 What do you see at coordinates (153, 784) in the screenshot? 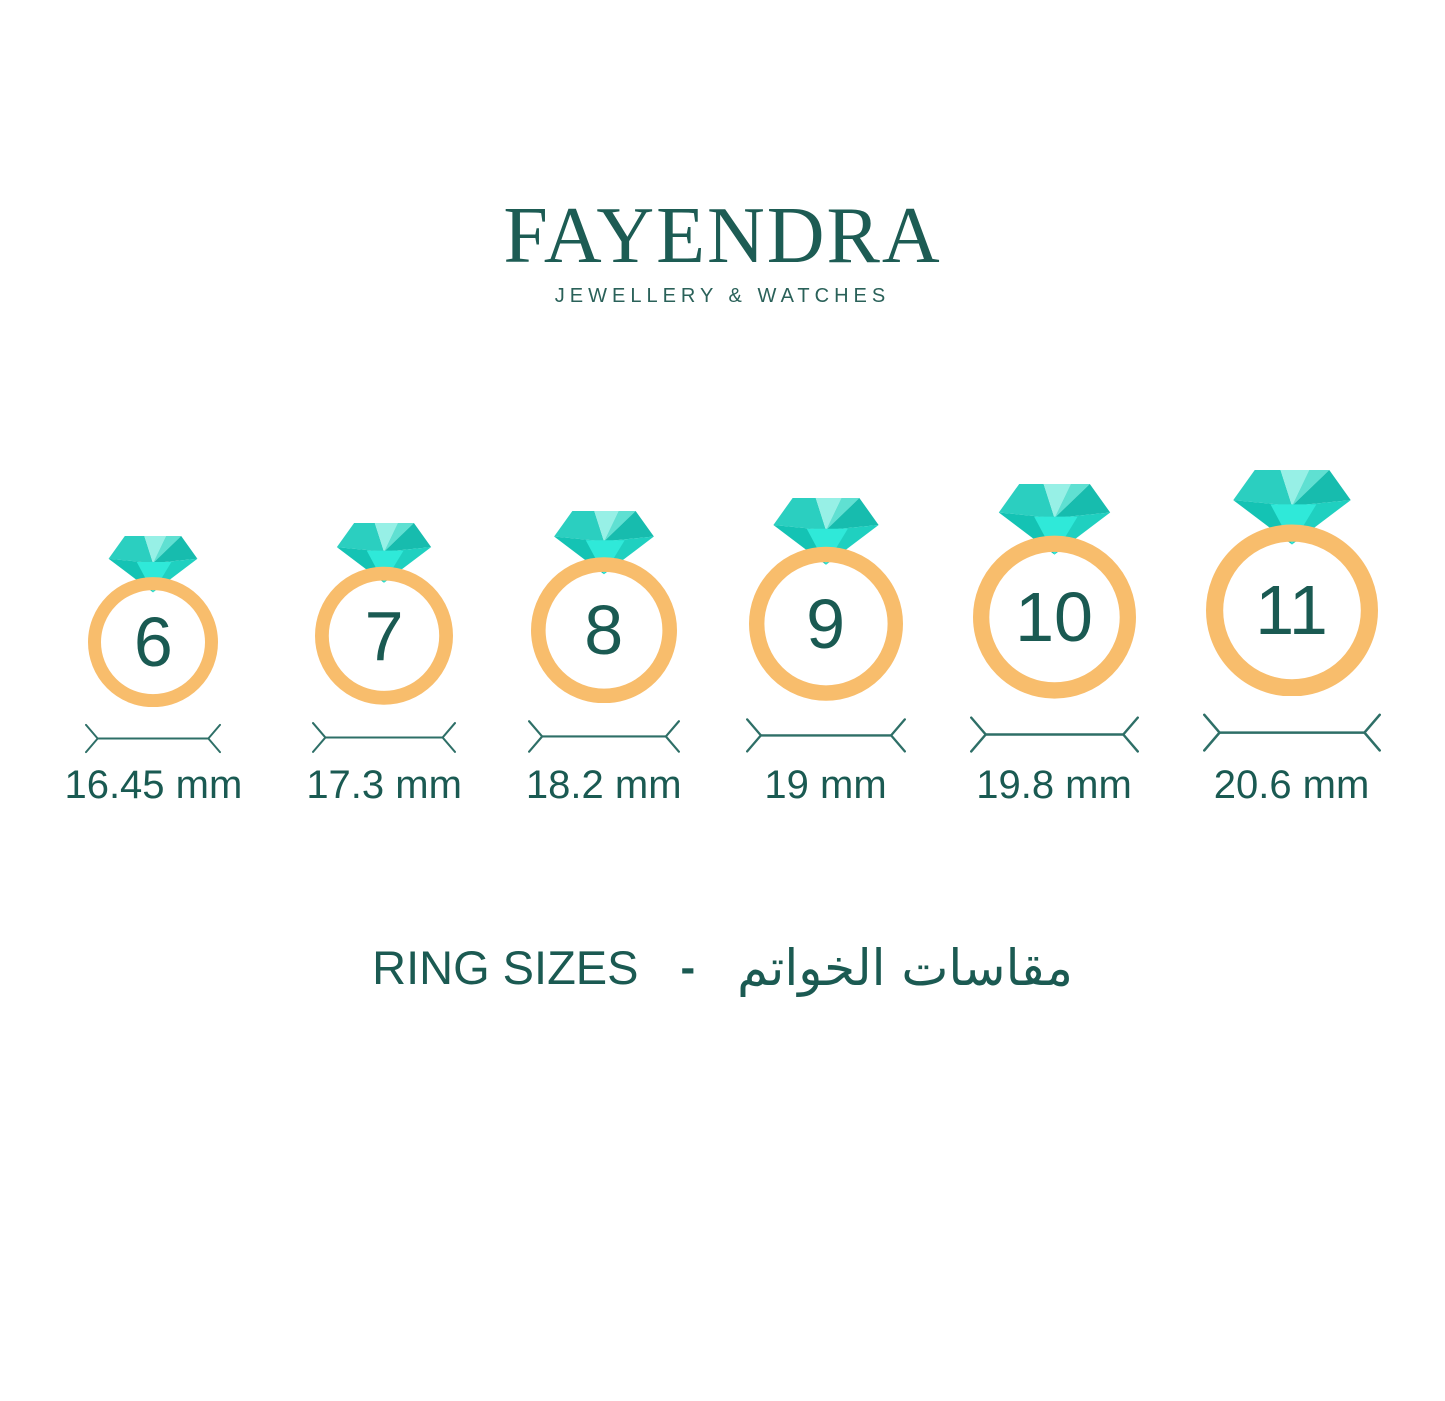
I see `ring-diameter-label: 16.45 mm` at bounding box center [153, 784].